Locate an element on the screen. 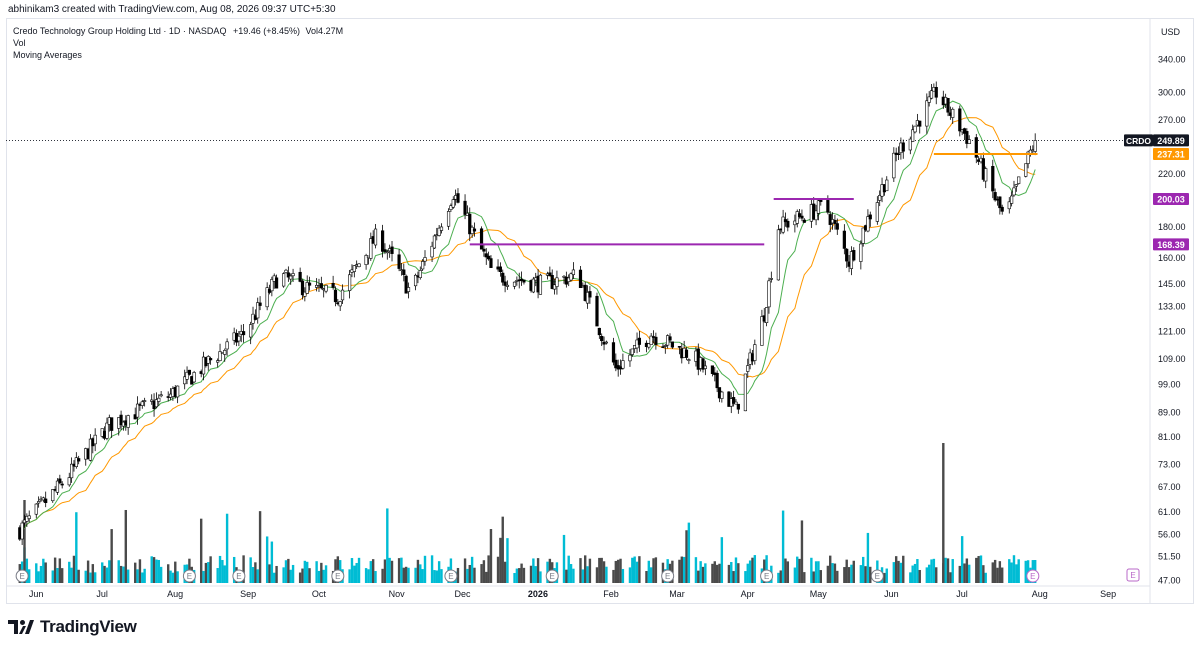  price-tag-value: 237.31 is located at coordinates (1171, 155).